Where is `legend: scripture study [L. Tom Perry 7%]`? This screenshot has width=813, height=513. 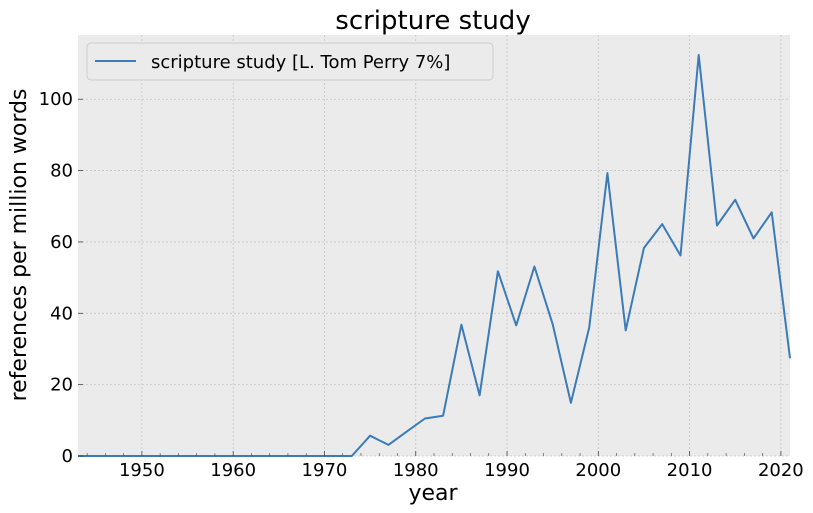
legend: scripture study [L. Tom Perry 7%] is located at coordinates (290, 61).